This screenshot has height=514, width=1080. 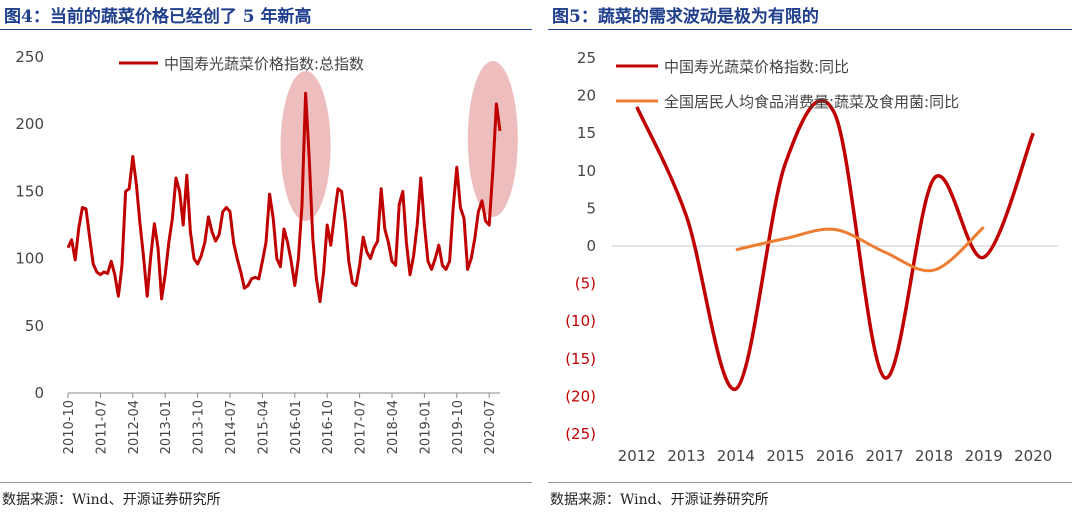 I want to click on legend-label: 中国寿光蔬菜价格指数:同比, so click(x=756, y=67).